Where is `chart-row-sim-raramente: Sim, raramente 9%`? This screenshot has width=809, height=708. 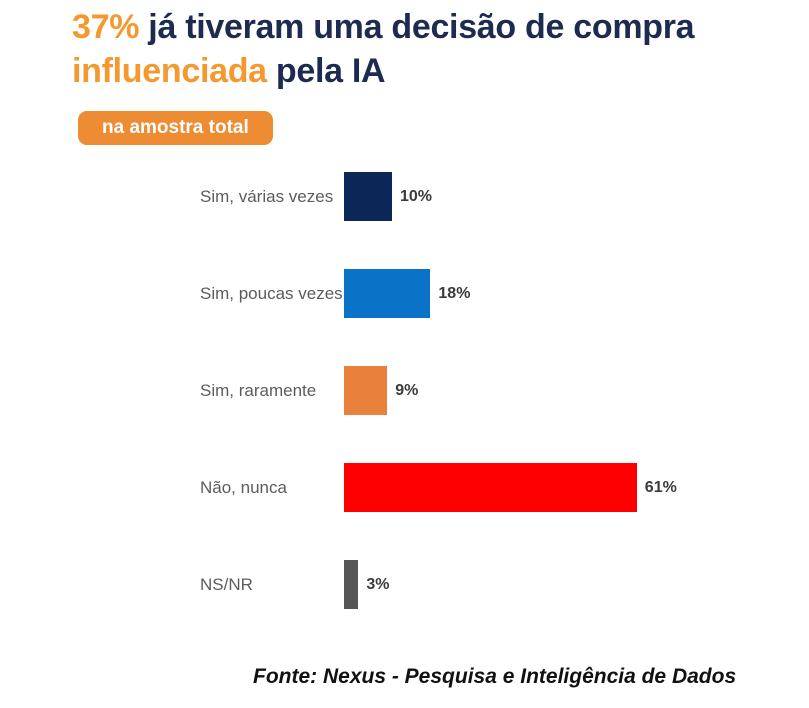
chart-row-sim-raramente: Sim, raramente 9% is located at coordinates (404, 390).